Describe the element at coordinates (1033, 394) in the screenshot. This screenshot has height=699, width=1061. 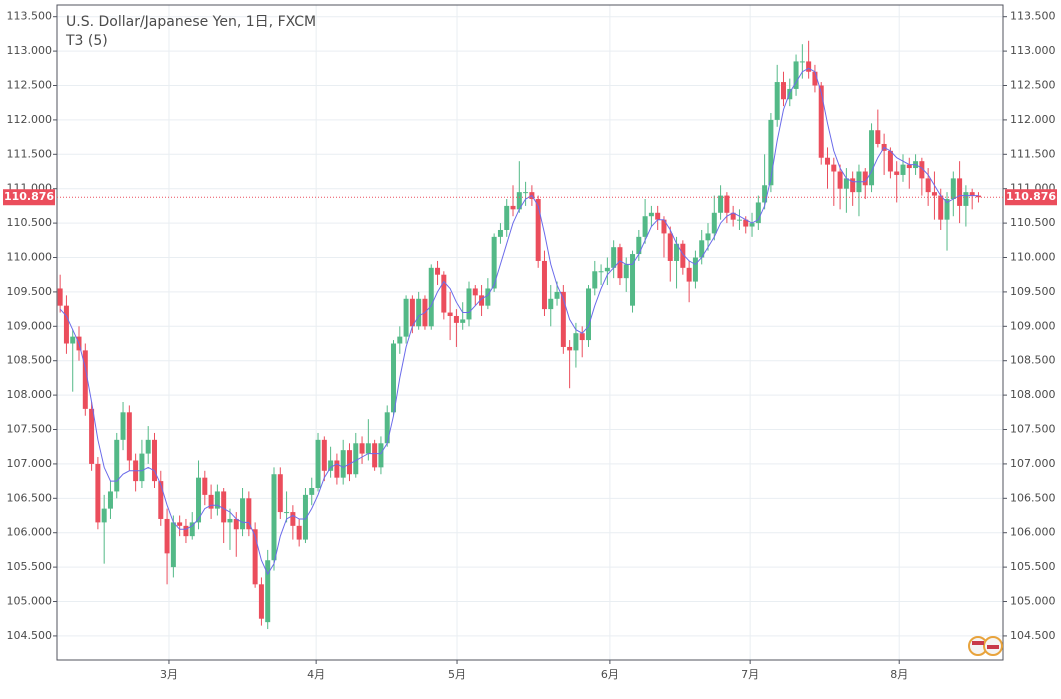
I see `y2-tick-label: 108.000` at that location.